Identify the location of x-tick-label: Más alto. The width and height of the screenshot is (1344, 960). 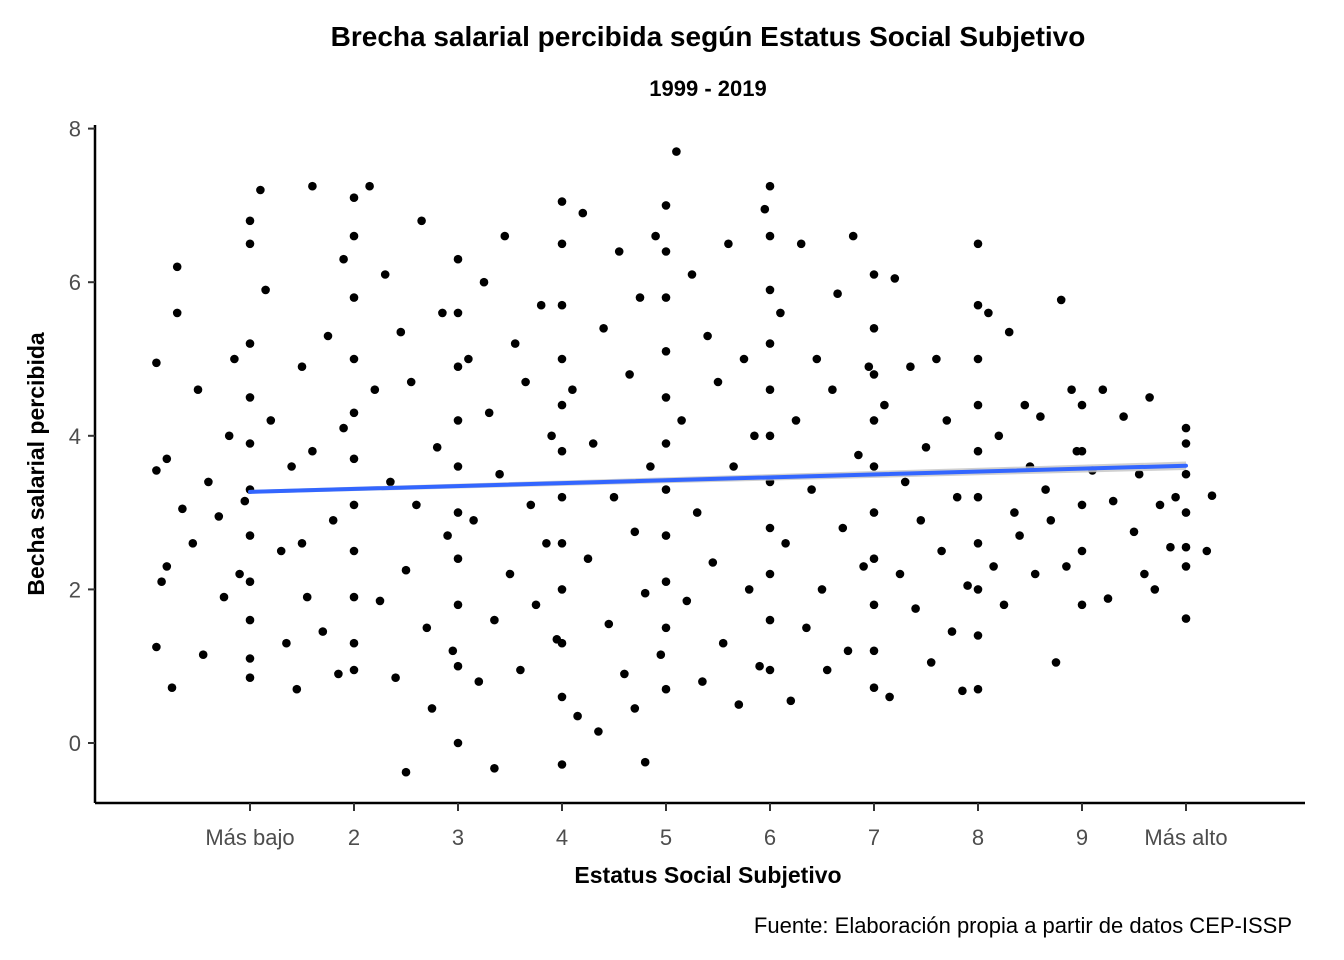
(1185, 837).